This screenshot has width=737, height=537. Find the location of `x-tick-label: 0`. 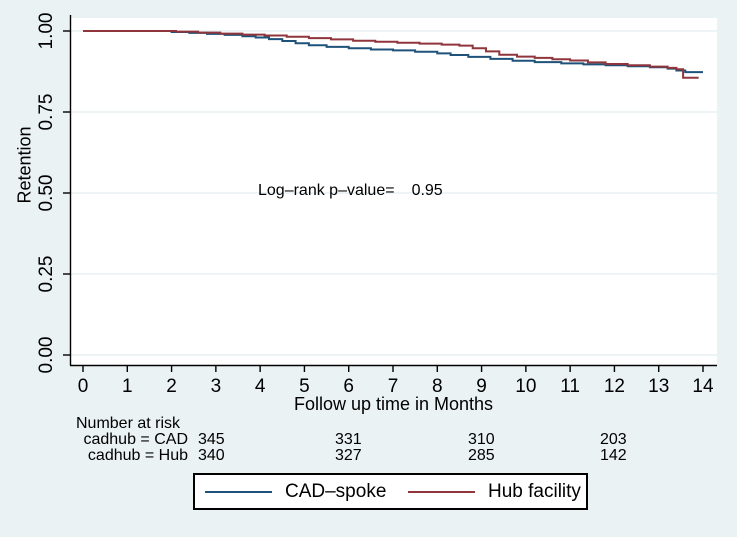

x-tick-label: 0 is located at coordinates (83, 386).